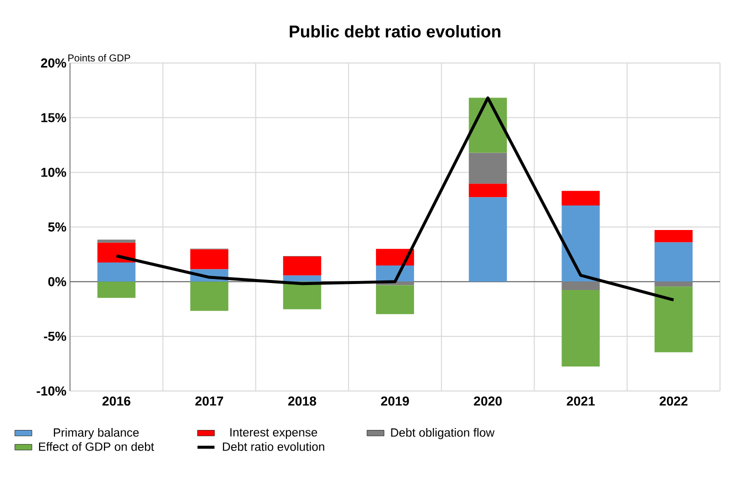 The width and height of the screenshot is (740, 493). I want to click on legend-label: Primary balance, so click(96, 434).